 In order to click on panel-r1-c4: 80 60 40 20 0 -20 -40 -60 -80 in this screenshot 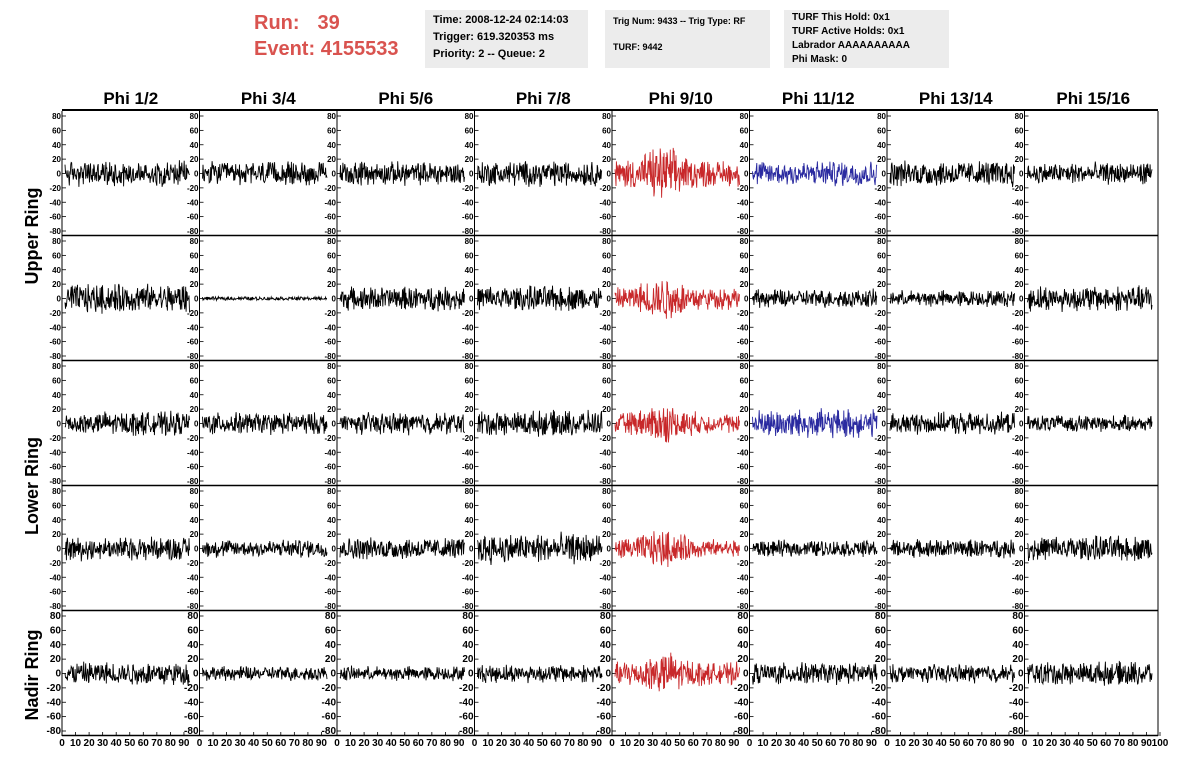, I will do `click(532, 173)`.